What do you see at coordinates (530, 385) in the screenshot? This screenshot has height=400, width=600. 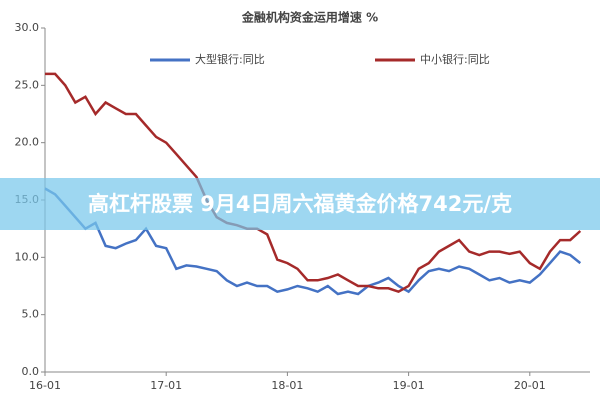 I see `x-tick-label: 20-01` at bounding box center [530, 385].